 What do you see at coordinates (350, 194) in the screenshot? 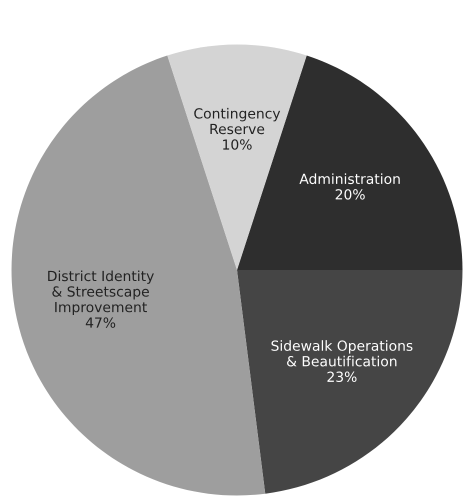
I see `data-label: 20%` at bounding box center [350, 194].